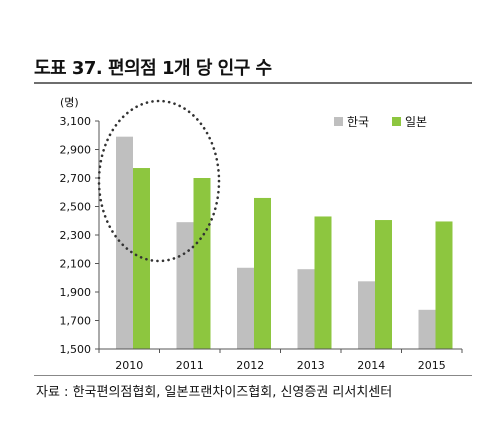  Describe the element at coordinates (76, 121) in the screenshot. I see `y-tick-label: 3,100` at that location.